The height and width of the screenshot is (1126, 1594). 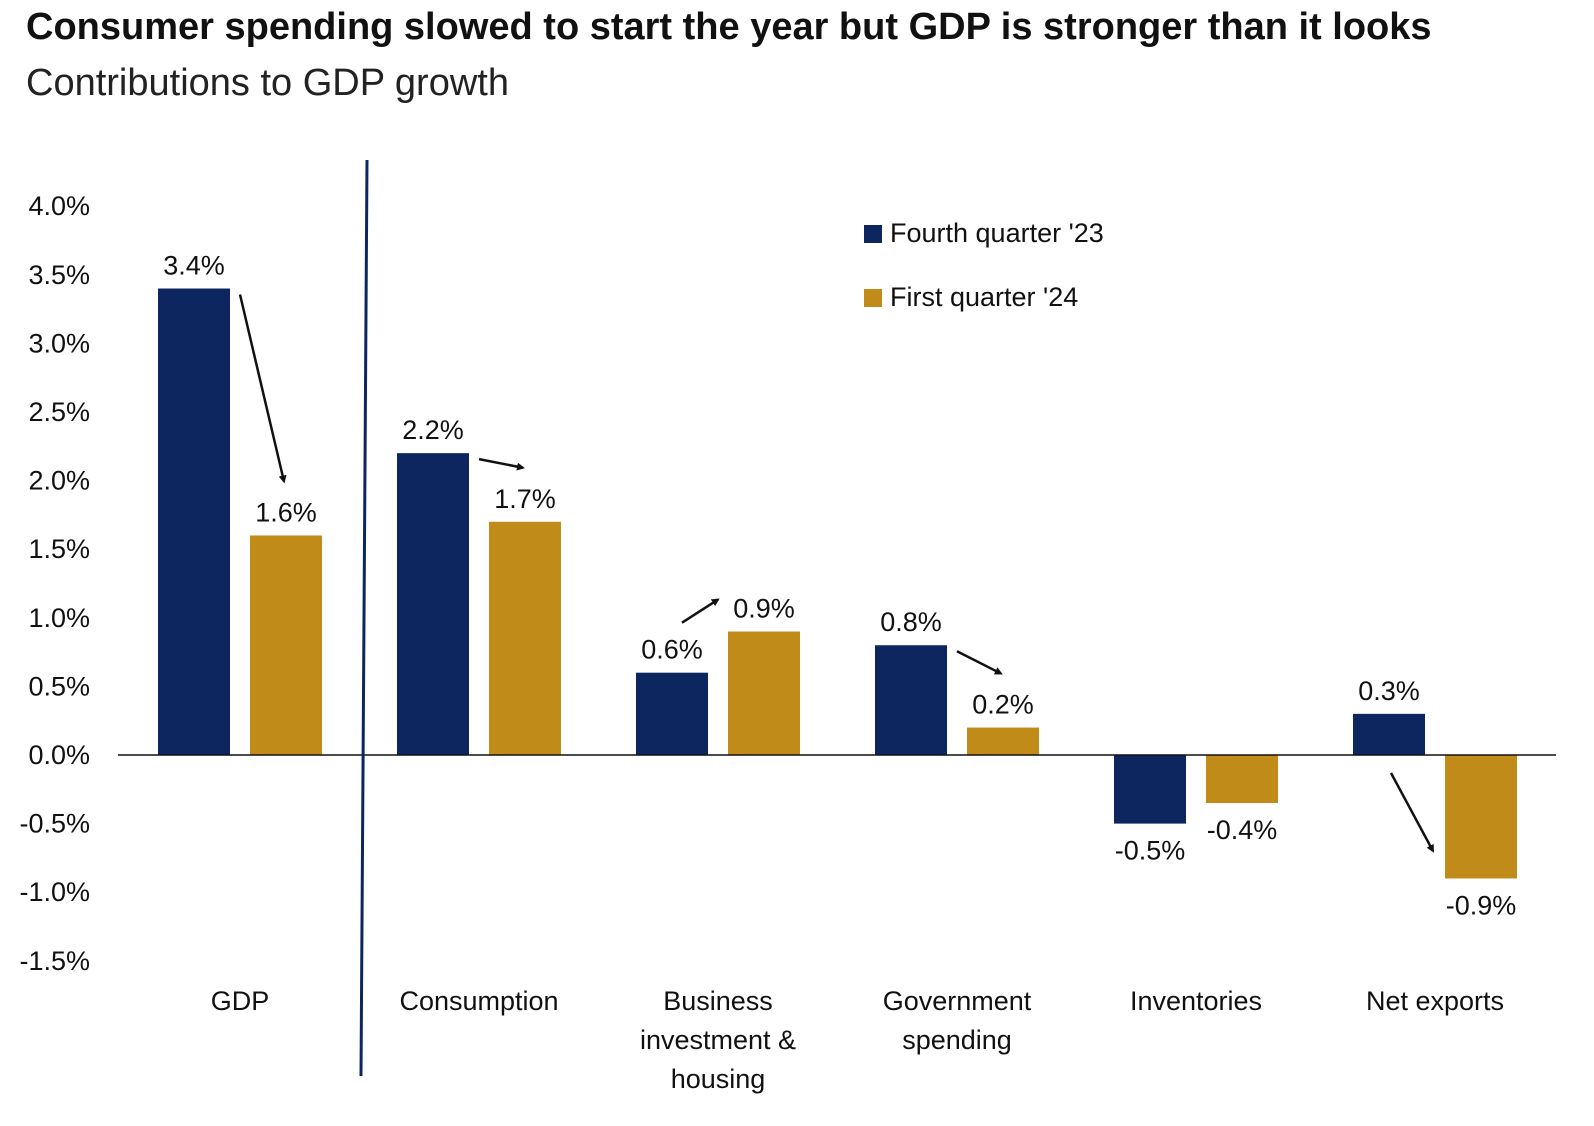 I want to click on y-tick-label: -1.5%, so click(x=54, y=961).